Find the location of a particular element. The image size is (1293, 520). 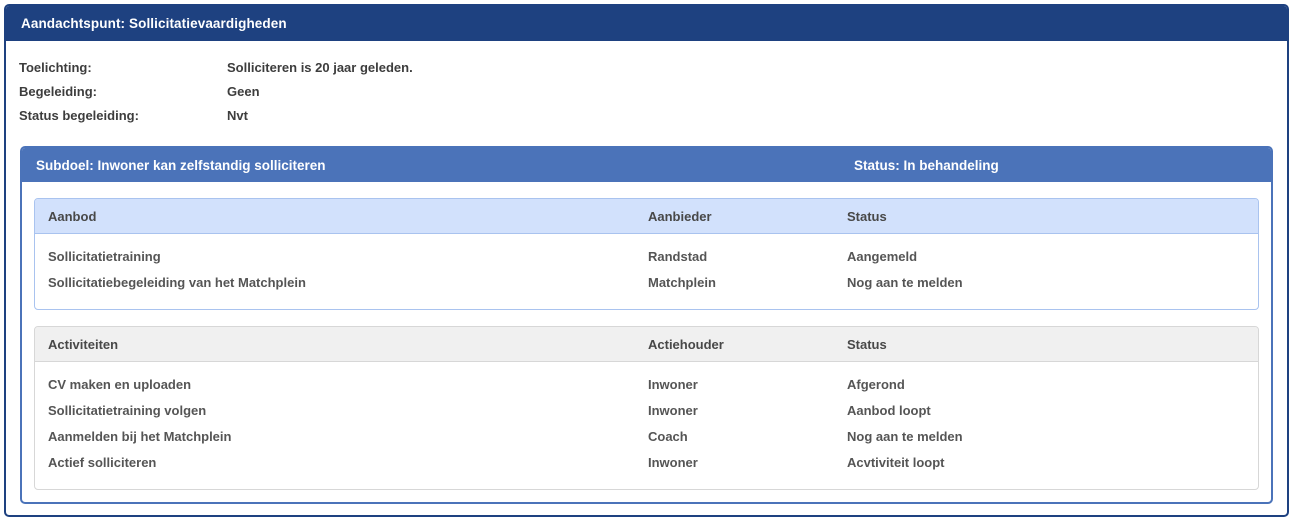

column-header-aanbod: Aanbod is located at coordinates (72, 216).